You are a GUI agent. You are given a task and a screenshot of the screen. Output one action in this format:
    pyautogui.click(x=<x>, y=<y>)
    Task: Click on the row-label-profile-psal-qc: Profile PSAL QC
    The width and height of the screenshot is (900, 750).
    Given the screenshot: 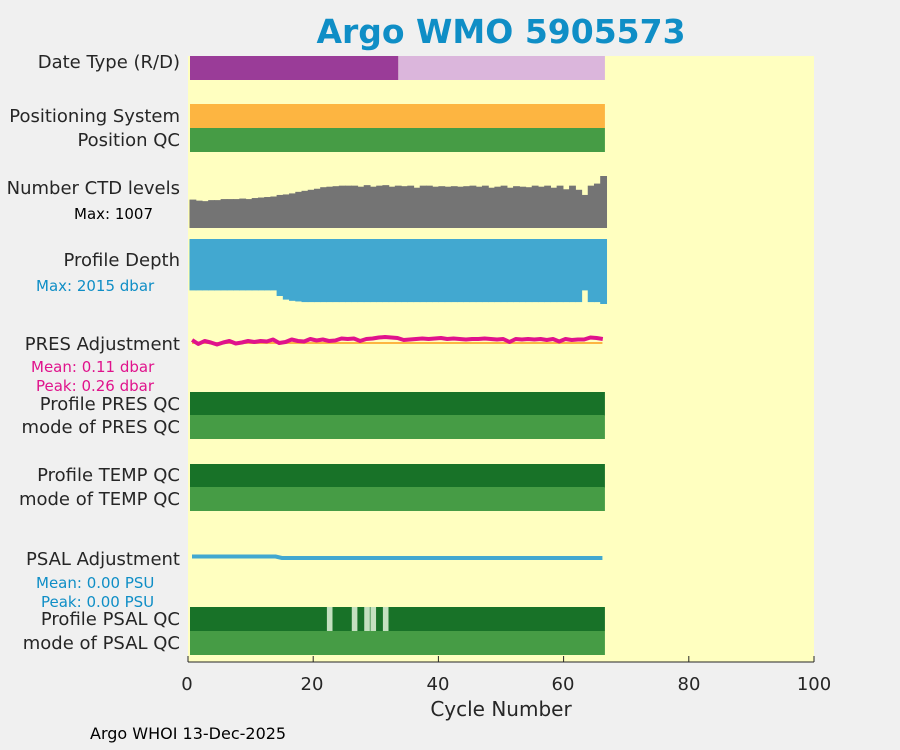 What is the action you would take?
    pyautogui.click(x=110, y=619)
    